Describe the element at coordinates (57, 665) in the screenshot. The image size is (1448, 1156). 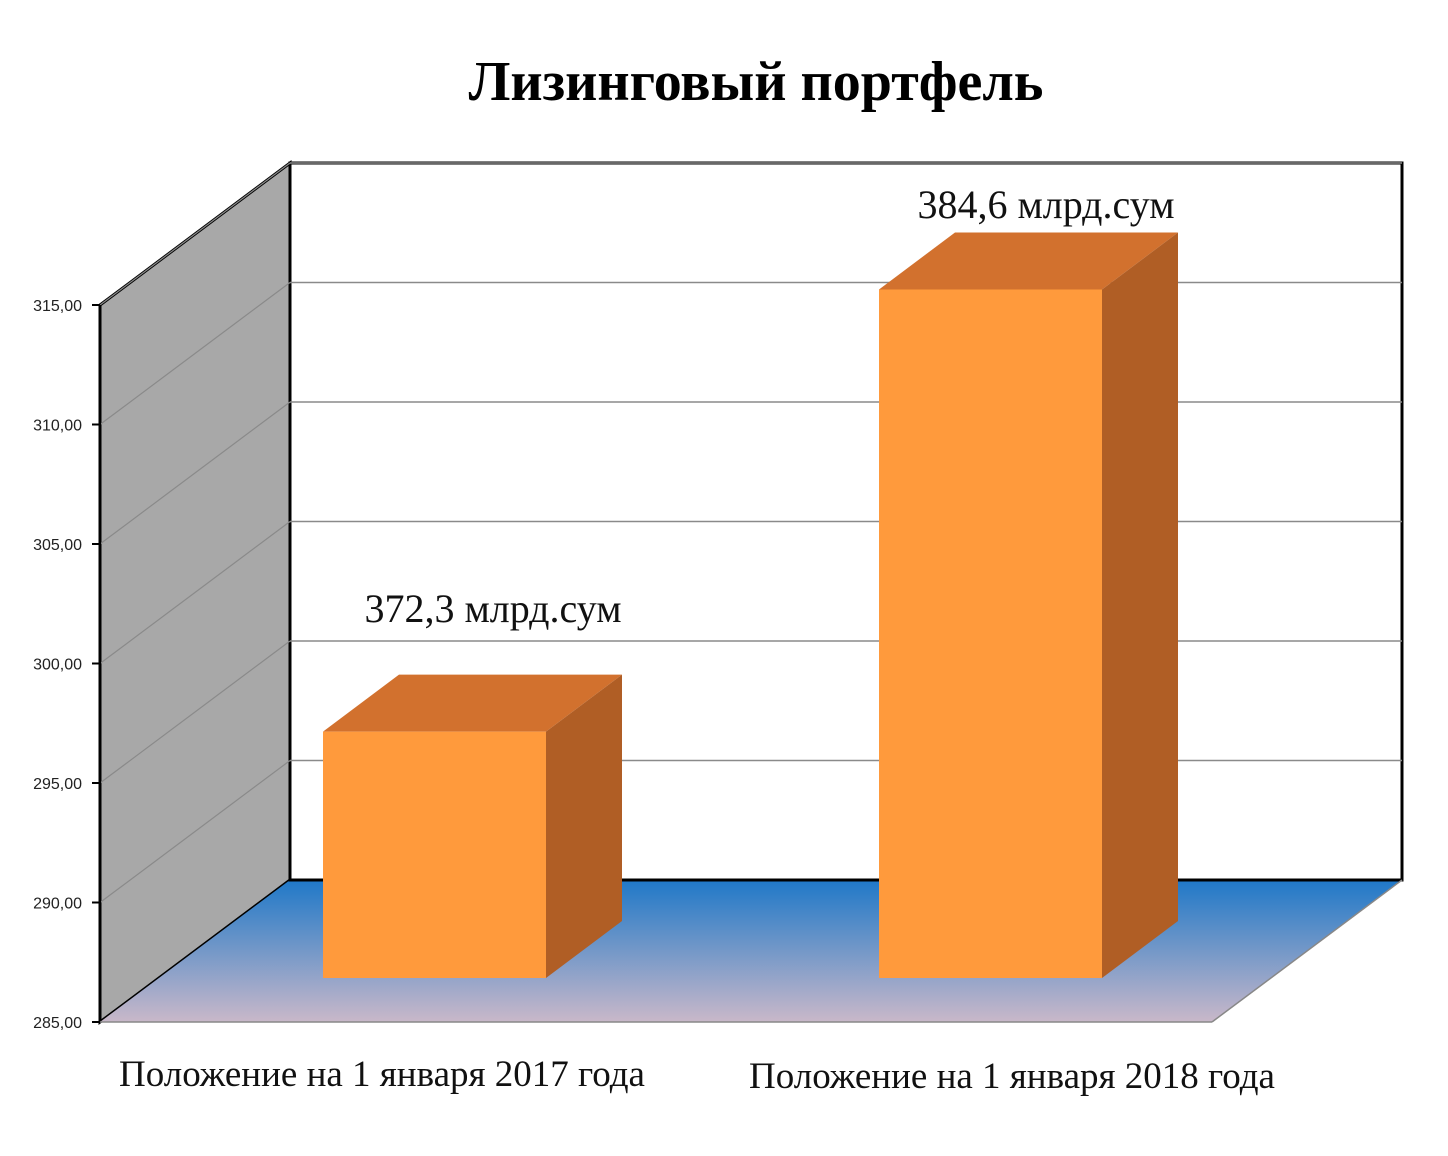
I see `y-tick-label: 300,00` at that location.